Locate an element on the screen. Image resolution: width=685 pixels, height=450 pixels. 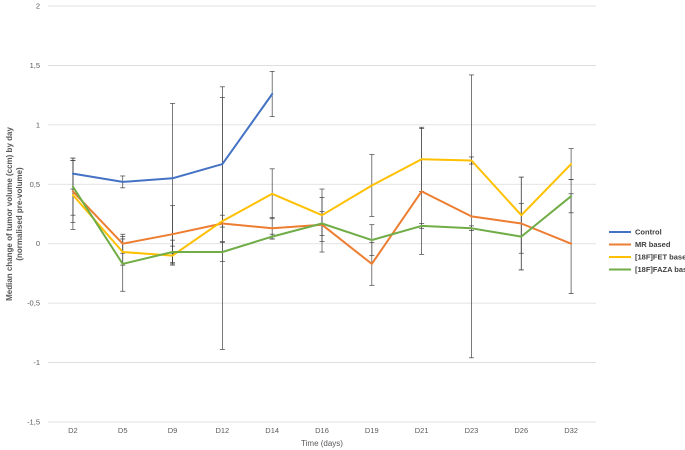
y-tick-label: 2 is located at coordinates (38, 6).